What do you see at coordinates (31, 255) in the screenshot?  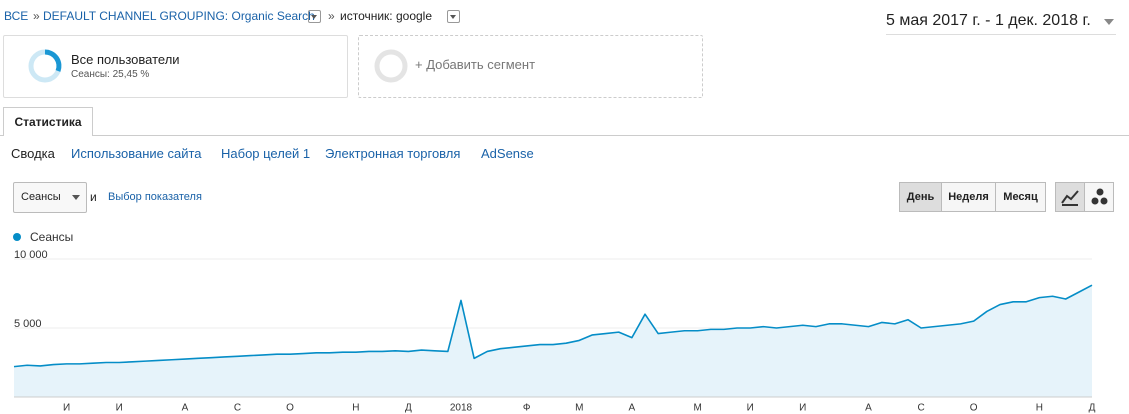 I see `y-tick-label: 10 000` at bounding box center [31, 255].